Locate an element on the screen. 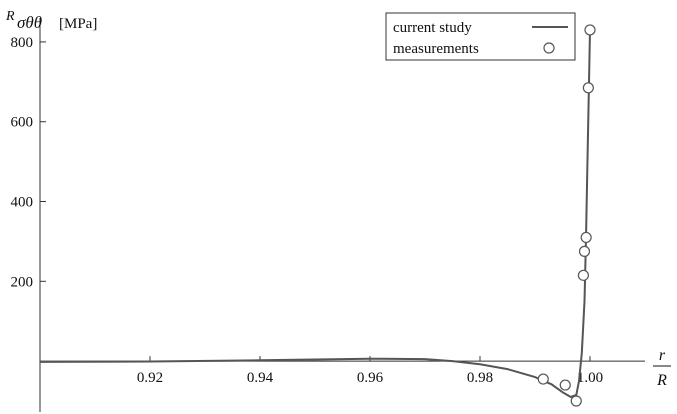 The width and height of the screenshot is (677, 414). x-tick-label: 0.94 is located at coordinates (260, 378).